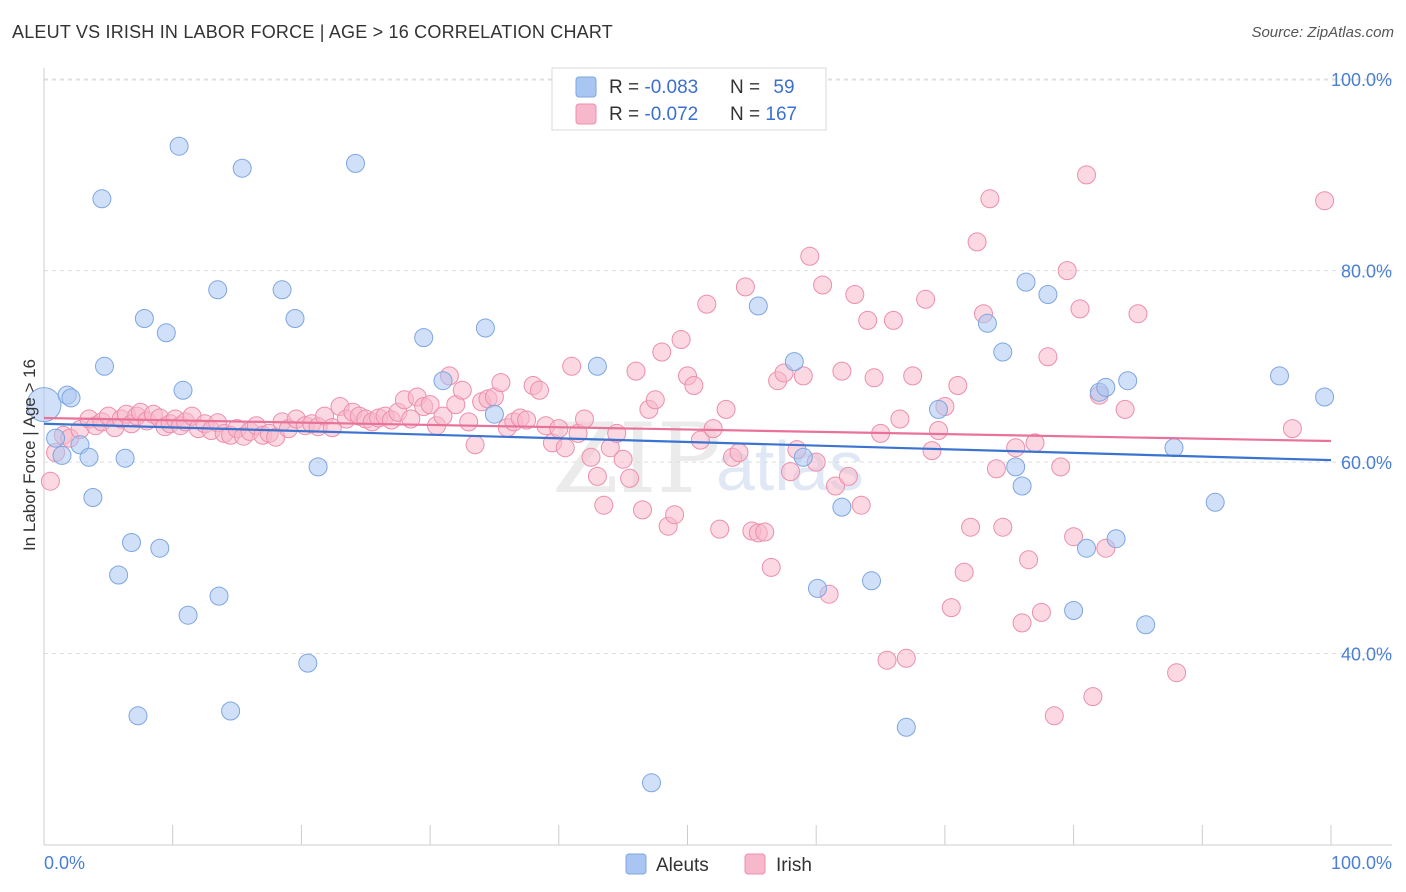 The height and width of the screenshot is (892, 1406). Describe the element at coordinates (1366, 655) in the screenshot. I see `y-tick-label-40: 40.0%` at that location.